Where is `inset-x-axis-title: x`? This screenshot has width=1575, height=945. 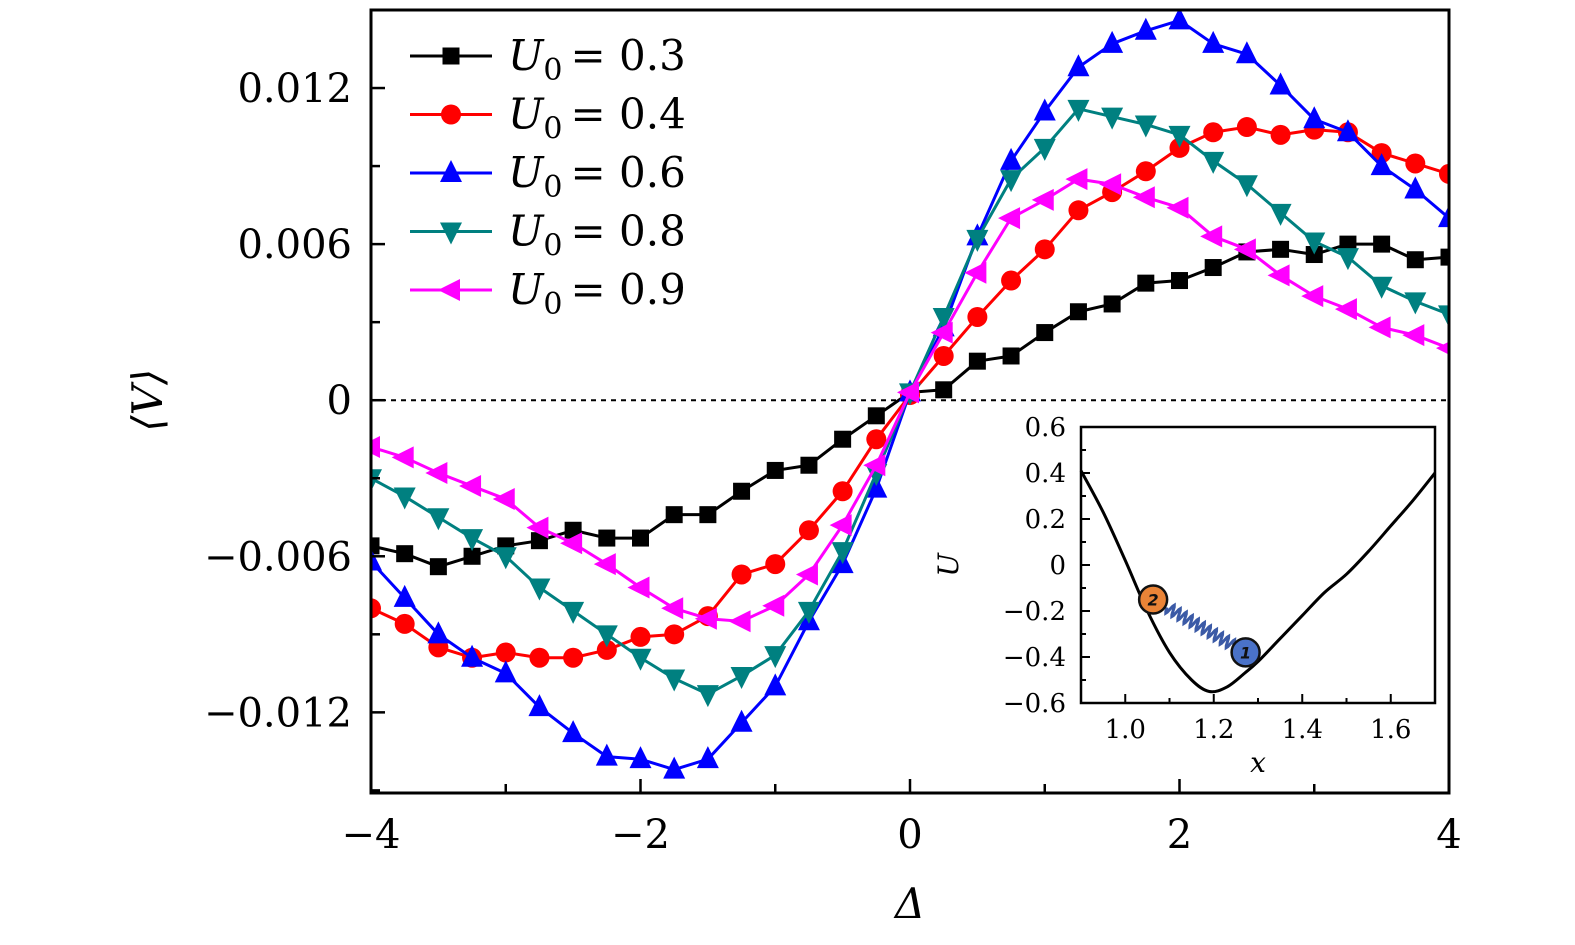 inset-x-axis-title: x is located at coordinates (1258, 762).